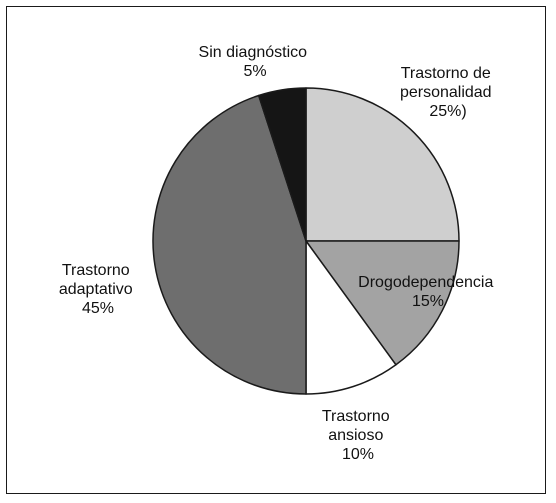  What do you see at coordinates (358, 435) in the screenshot?
I see `slice-label-trastorno-ansioso: Trastorno ansioso 10%` at bounding box center [358, 435].